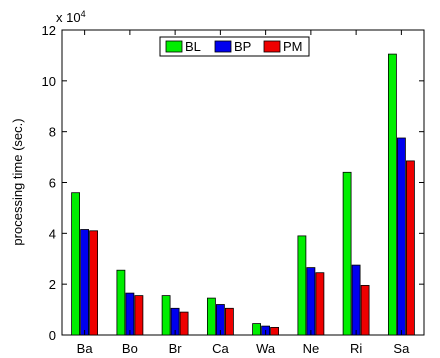 The height and width of the screenshot is (358, 440). I want to click on x-tick-label: Sa, so click(401, 348).